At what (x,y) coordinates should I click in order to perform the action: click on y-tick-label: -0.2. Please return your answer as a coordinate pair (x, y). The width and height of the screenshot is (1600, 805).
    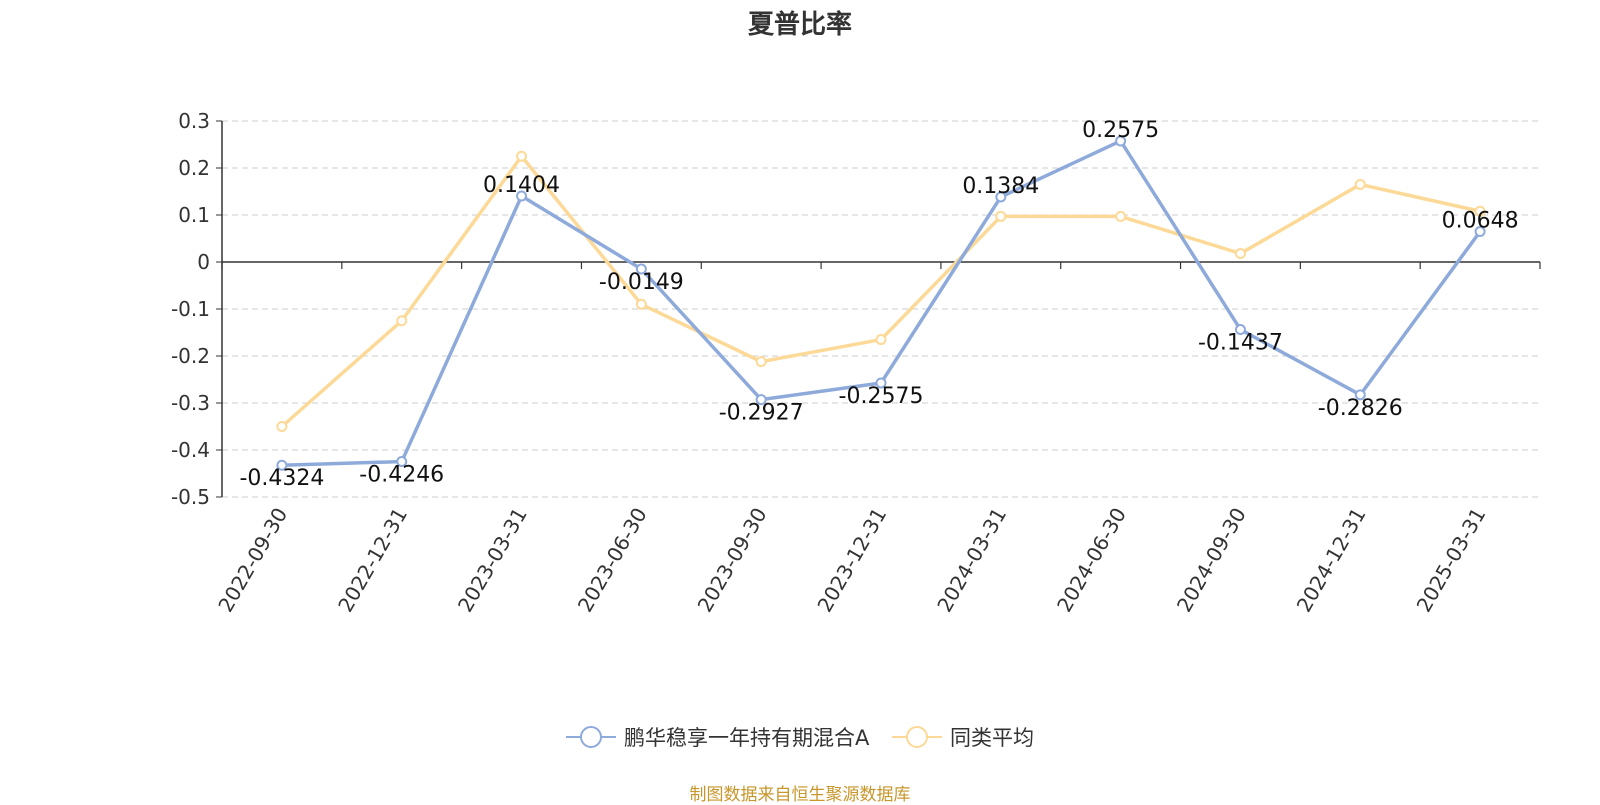
    Looking at the image, I should click on (190, 356).